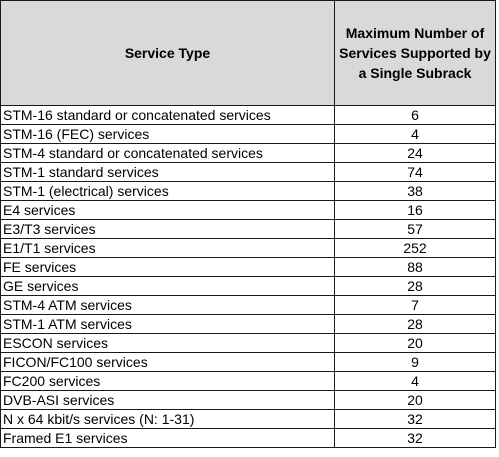 The image size is (499, 457). What do you see at coordinates (415, 248) in the screenshot?
I see `max-services-cell: 252` at bounding box center [415, 248].